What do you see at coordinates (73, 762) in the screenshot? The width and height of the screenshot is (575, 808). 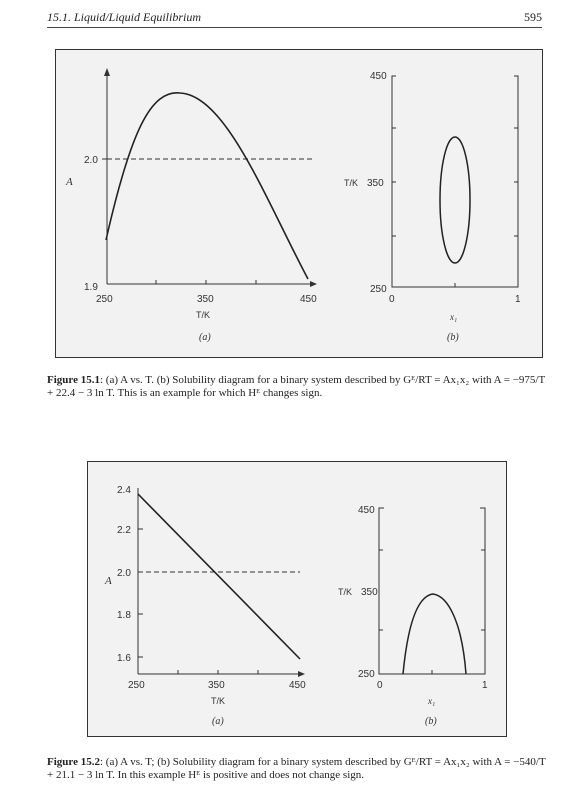 I see `caption-label: Figure 15.2` at bounding box center [73, 762].